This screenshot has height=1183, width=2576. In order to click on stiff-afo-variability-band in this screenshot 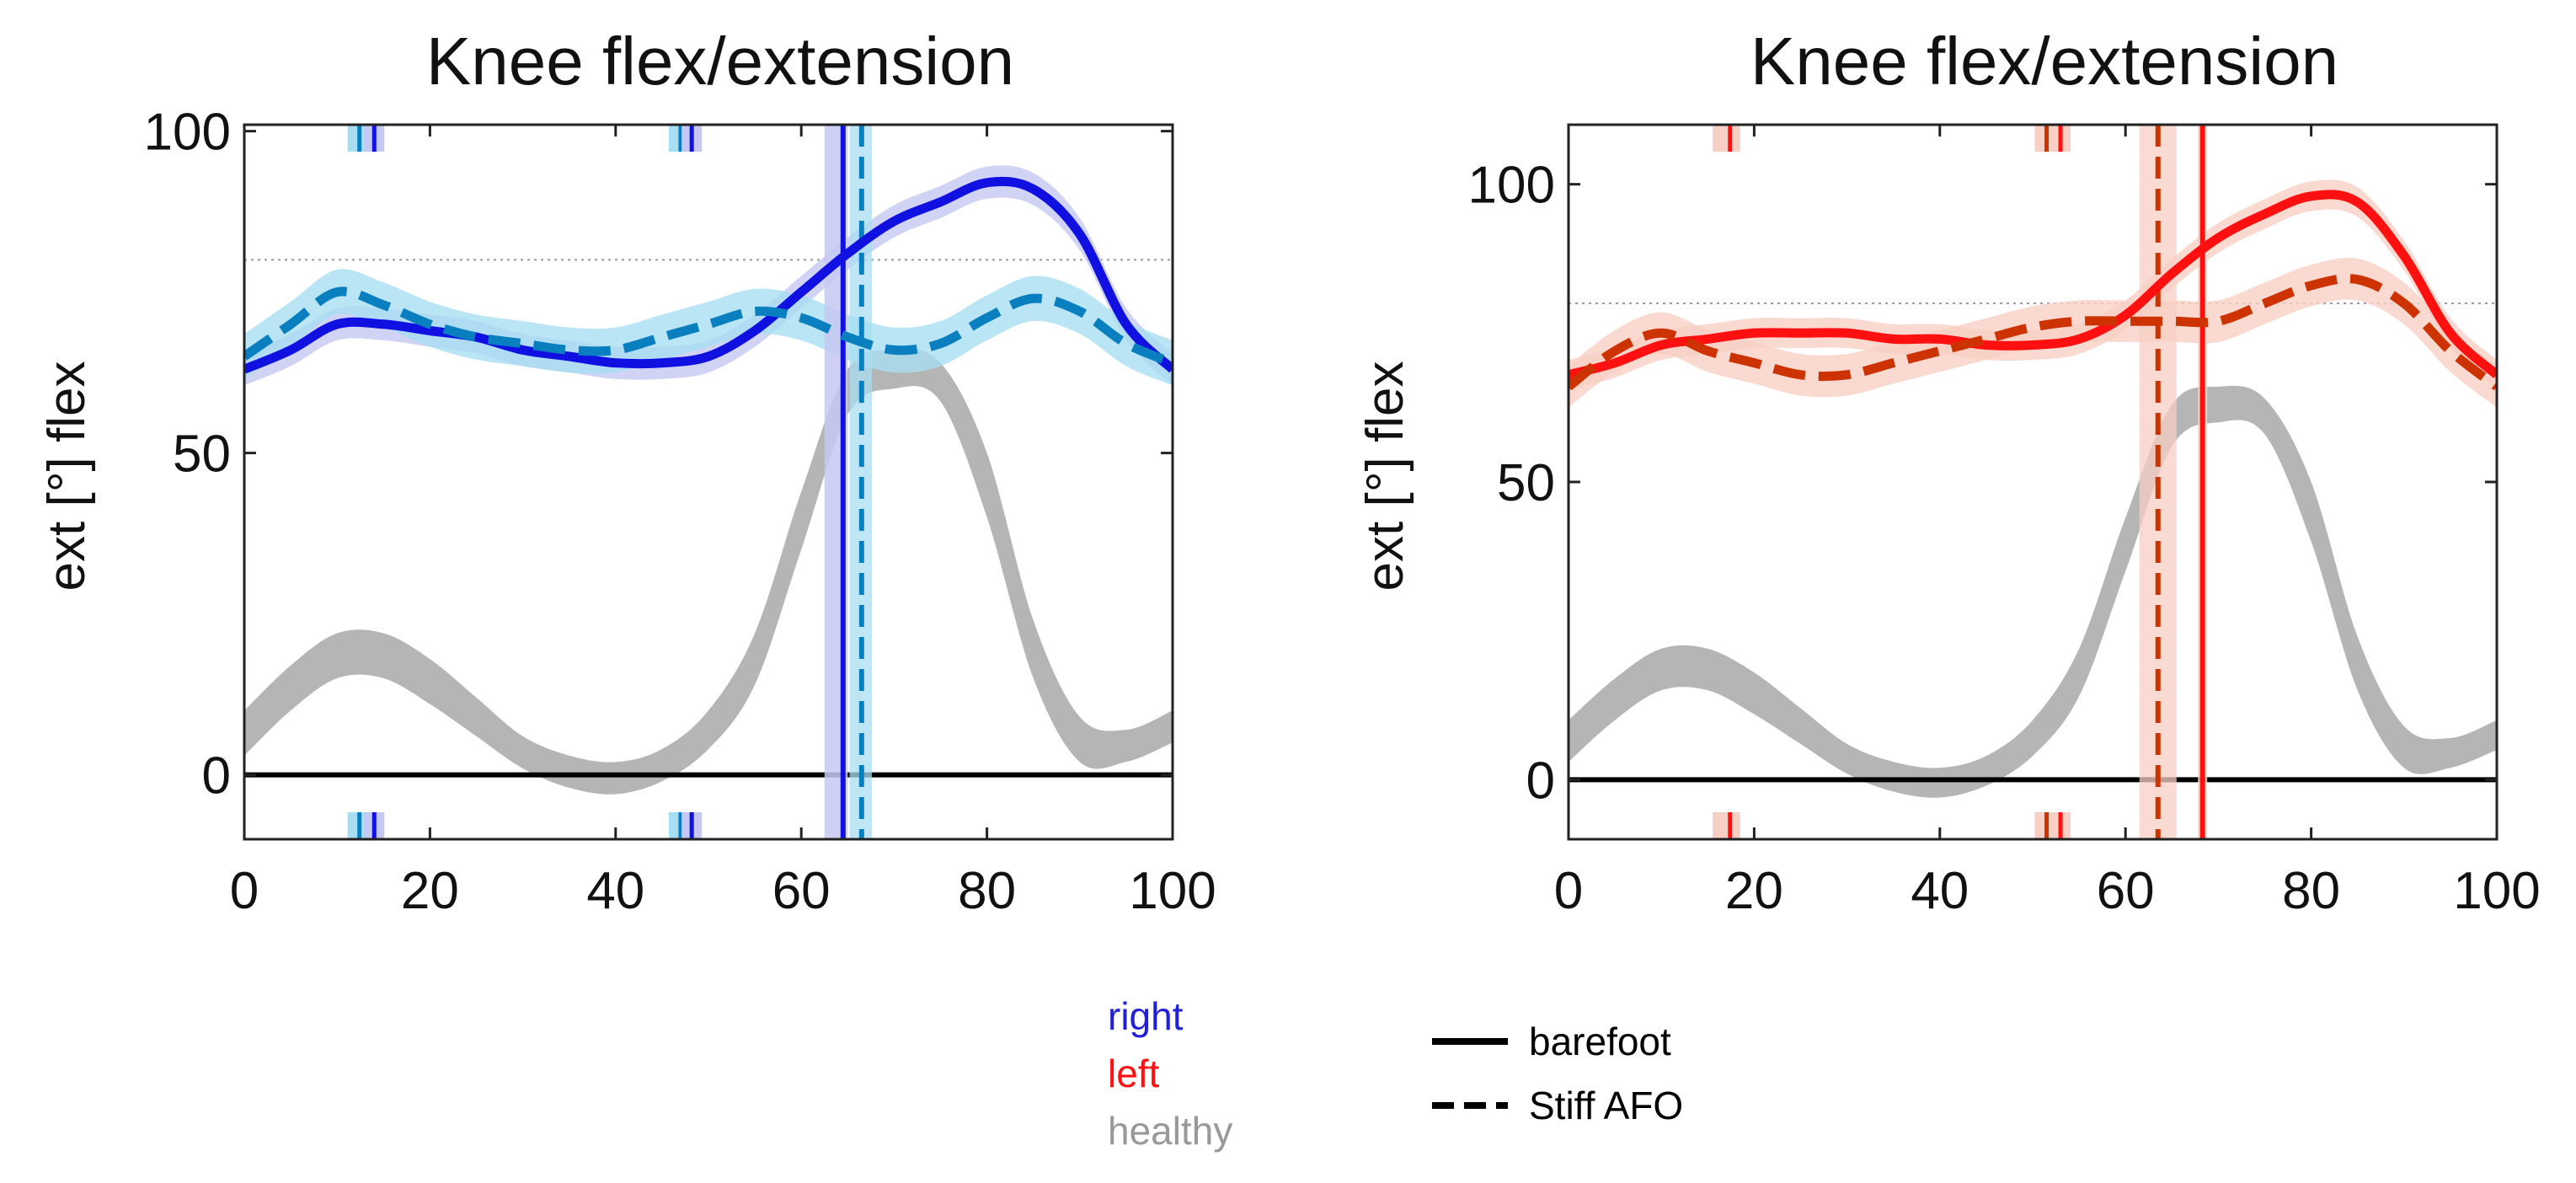, I will do `click(708, 327)`.